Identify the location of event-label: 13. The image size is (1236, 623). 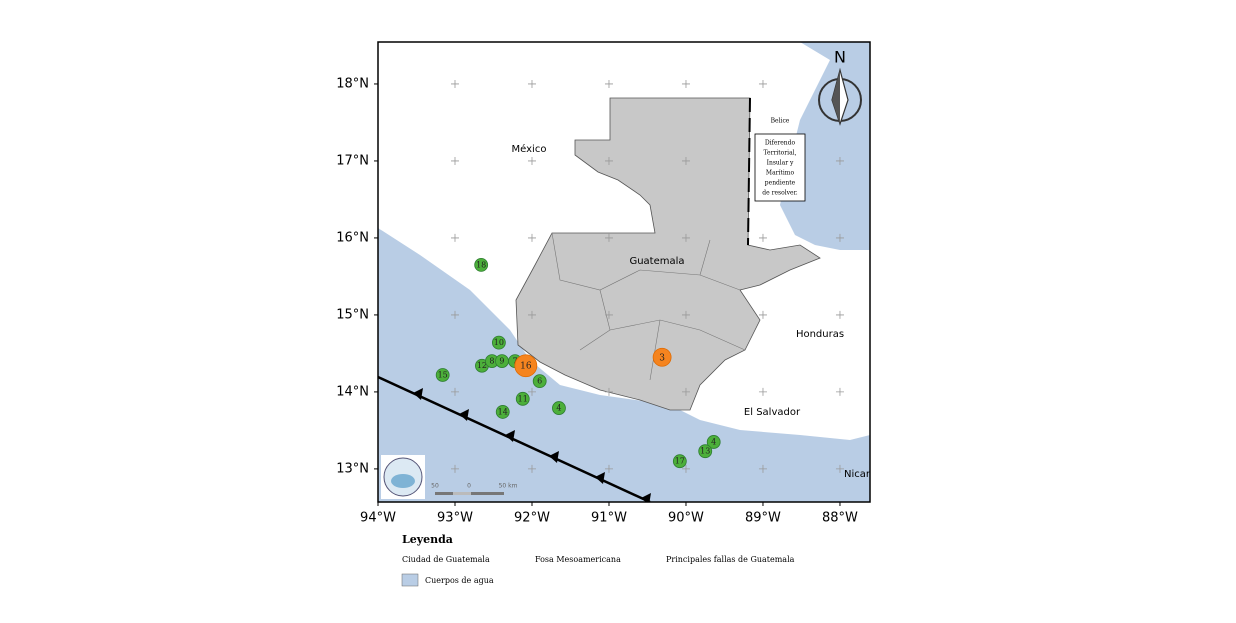
(705, 451).